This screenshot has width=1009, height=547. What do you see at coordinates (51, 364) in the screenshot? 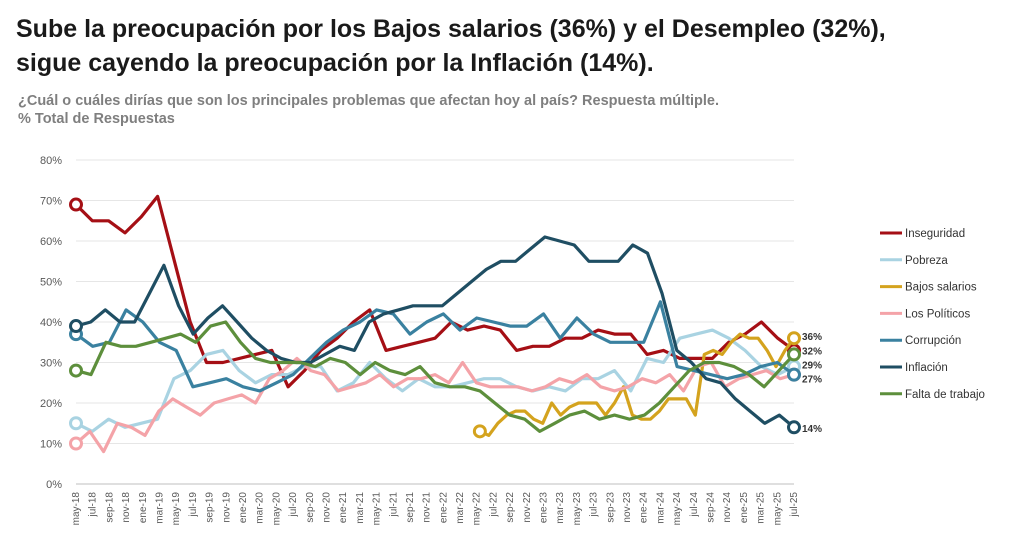
I see `y-tick-label: 30%` at bounding box center [51, 364].